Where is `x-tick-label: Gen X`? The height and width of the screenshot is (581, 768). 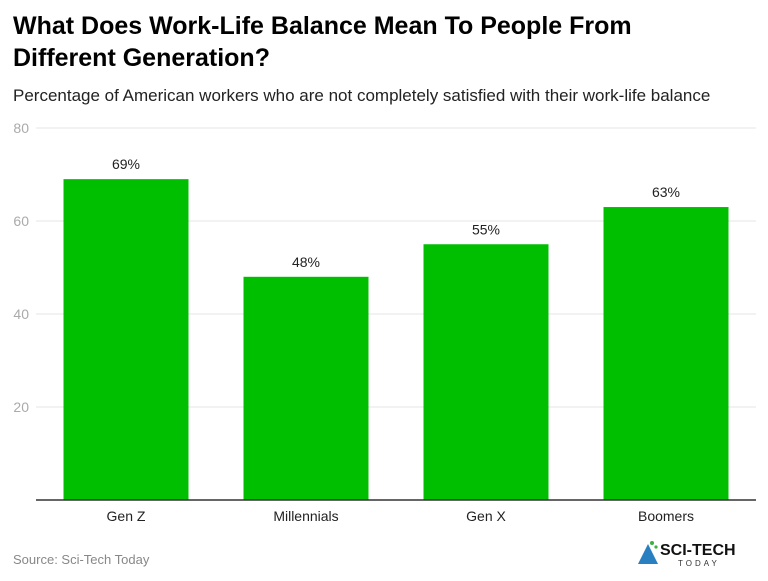 x-tick-label: Gen X is located at coordinates (486, 516).